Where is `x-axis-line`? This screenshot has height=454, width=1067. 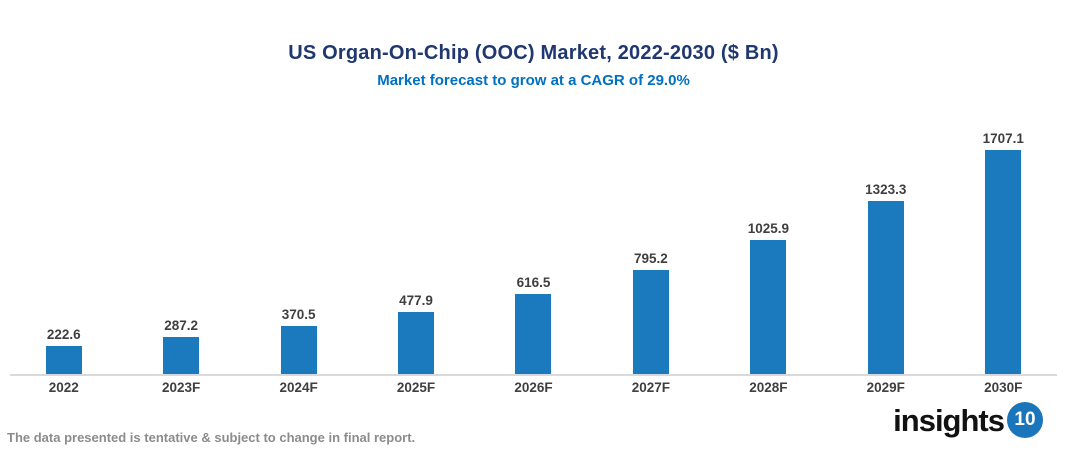
x-axis-line is located at coordinates (533, 375).